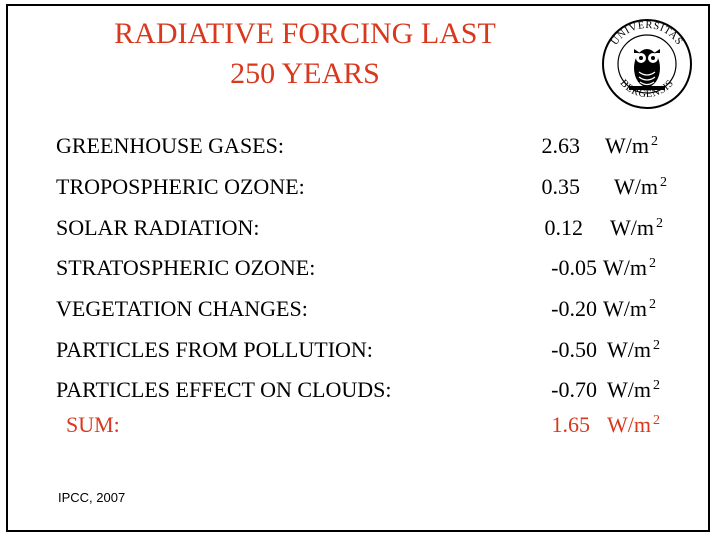 The image size is (720, 540). Describe the element at coordinates (305, 73) in the screenshot. I see `title-line-2: 250 YEARS` at that location.